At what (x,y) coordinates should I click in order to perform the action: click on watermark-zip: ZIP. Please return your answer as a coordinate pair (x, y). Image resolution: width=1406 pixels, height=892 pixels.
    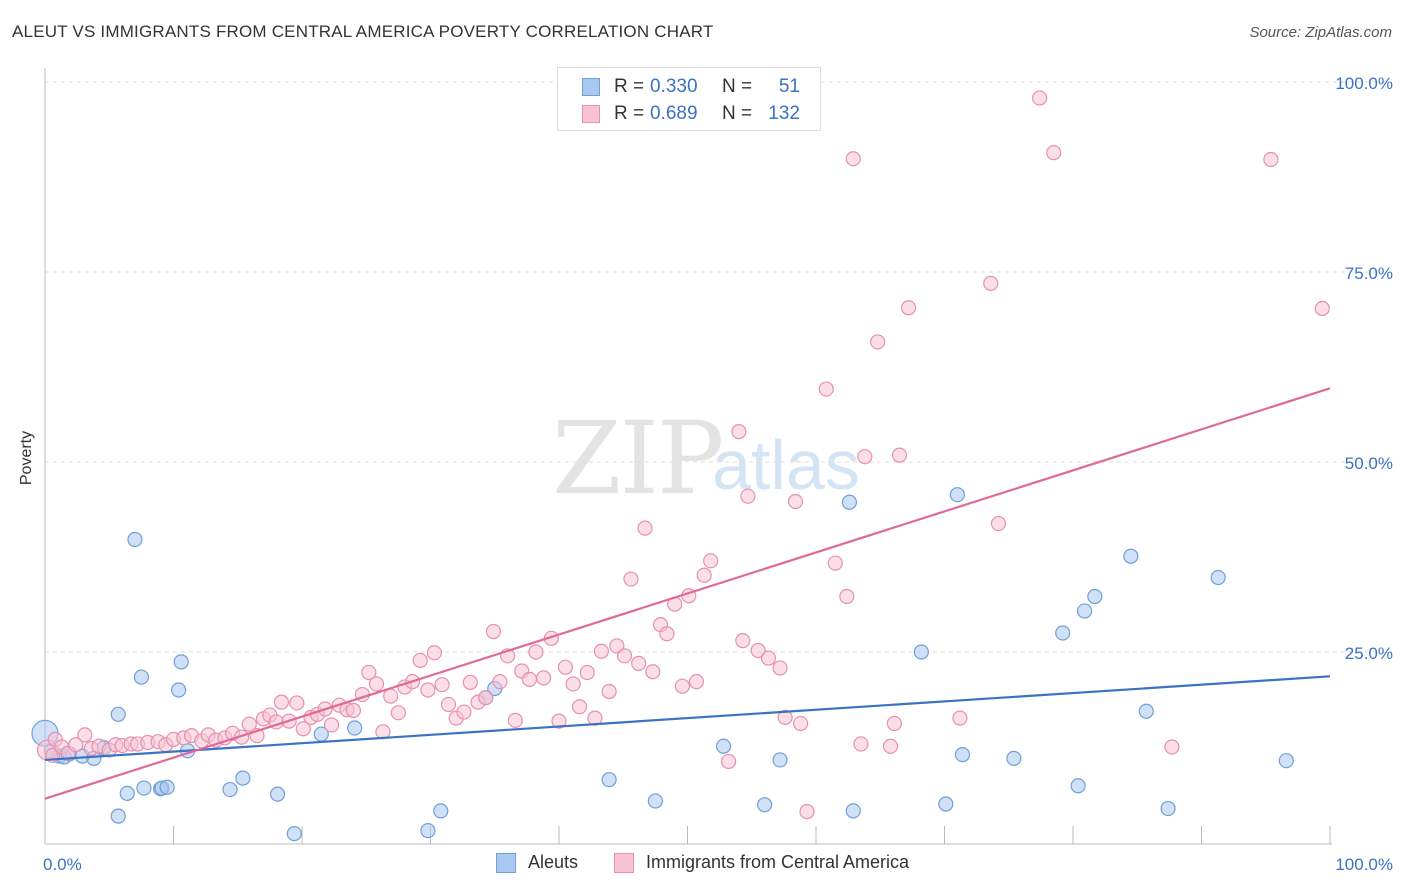
    Looking at the image, I should click on (638, 458).